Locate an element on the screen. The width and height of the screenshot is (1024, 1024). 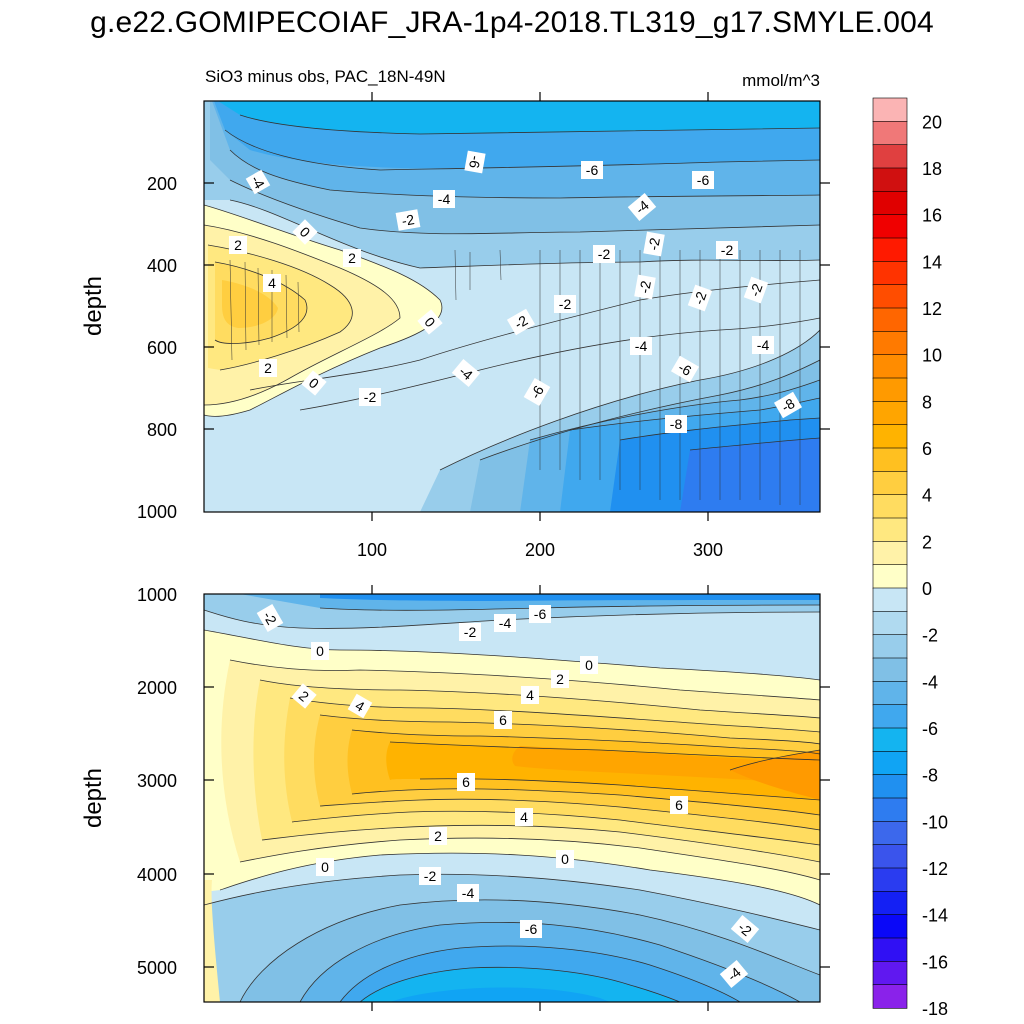
colorbar-label: 4 is located at coordinates (927, 496).